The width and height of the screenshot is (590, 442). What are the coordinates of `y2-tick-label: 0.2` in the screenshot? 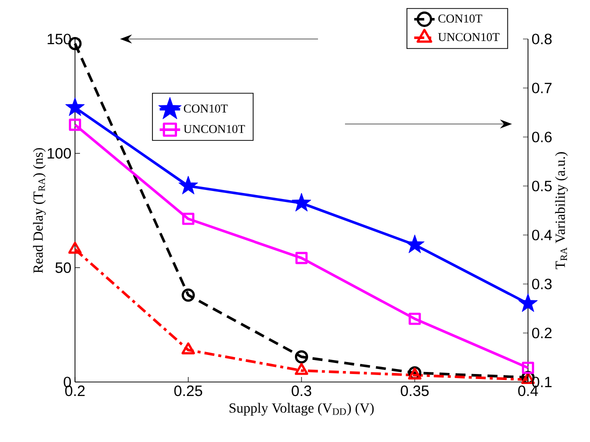 It's located at (542, 333).